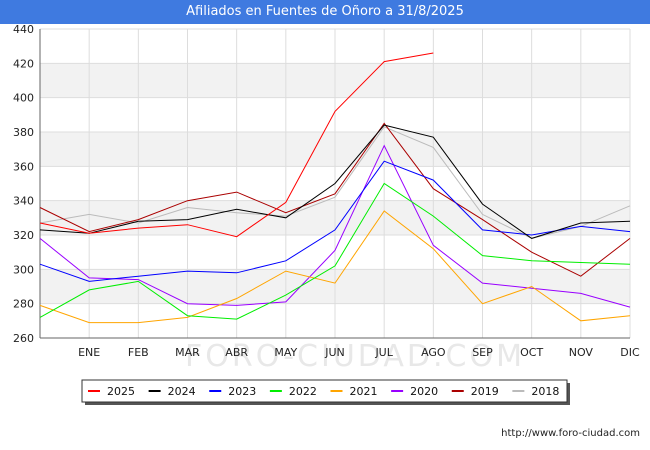  Describe the element at coordinates (23, 304) in the screenshot. I see `y-tick-label: 280` at that location.